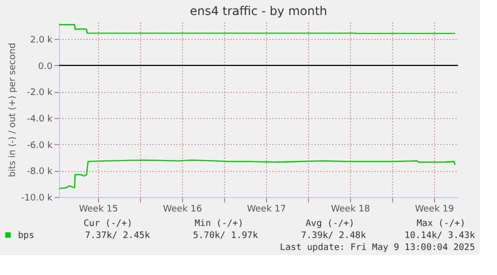 Image resolution: width=497 pixels, height=275 pixels. Describe the element at coordinates (259, 11) in the screenshot. I see `chart-title: ens4 traffic - by month` at that location.